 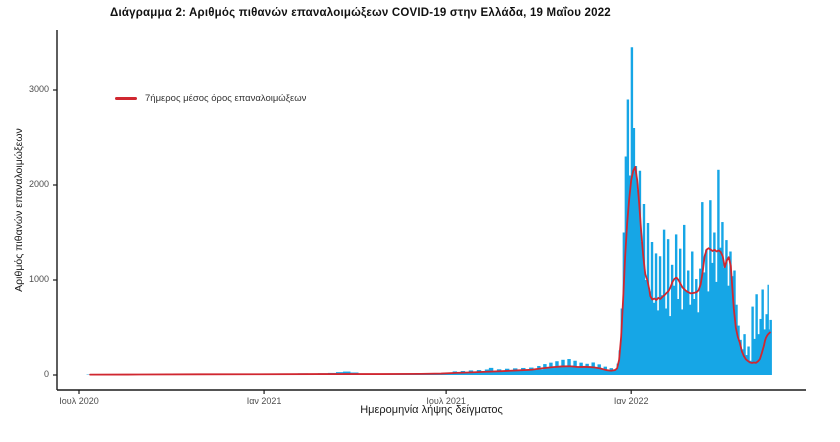 I want to click on y-axis-title: Αριθμός πιθανών επαναλοιμώξεων, so click(x=19, y=210).